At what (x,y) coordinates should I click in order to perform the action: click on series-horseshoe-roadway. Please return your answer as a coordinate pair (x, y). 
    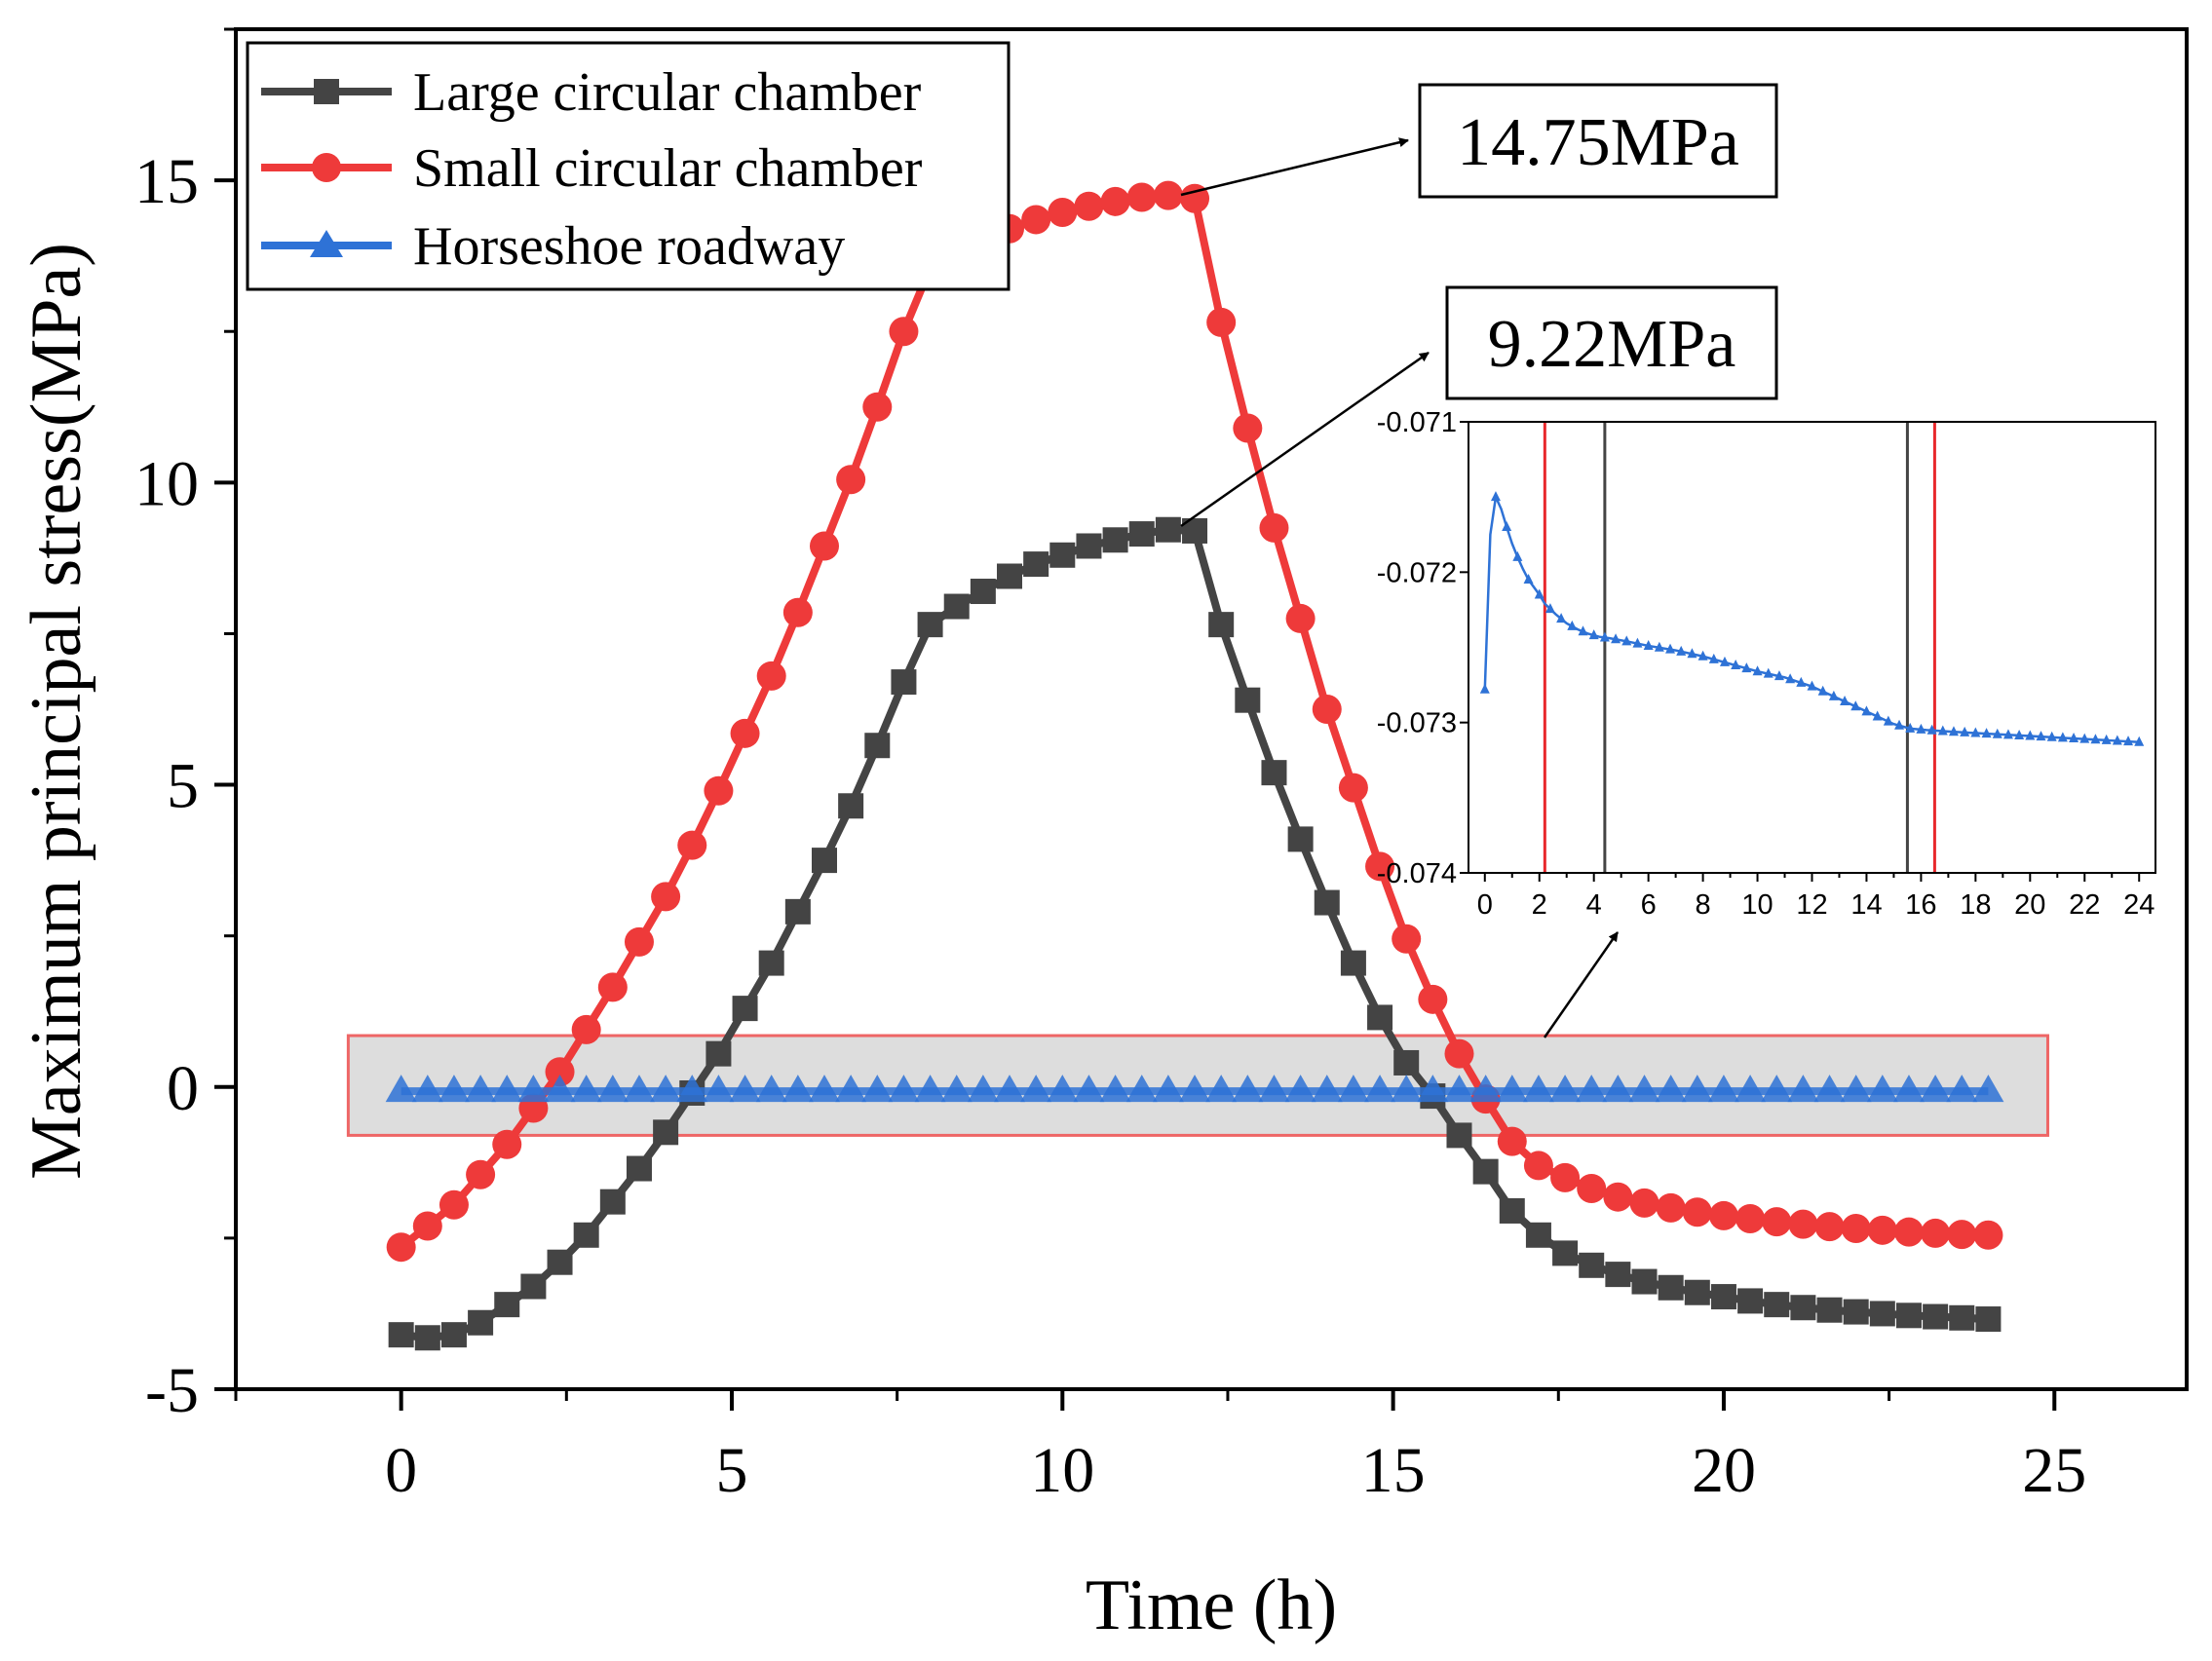
    Looking at the image, I should click on (1194, 1089).